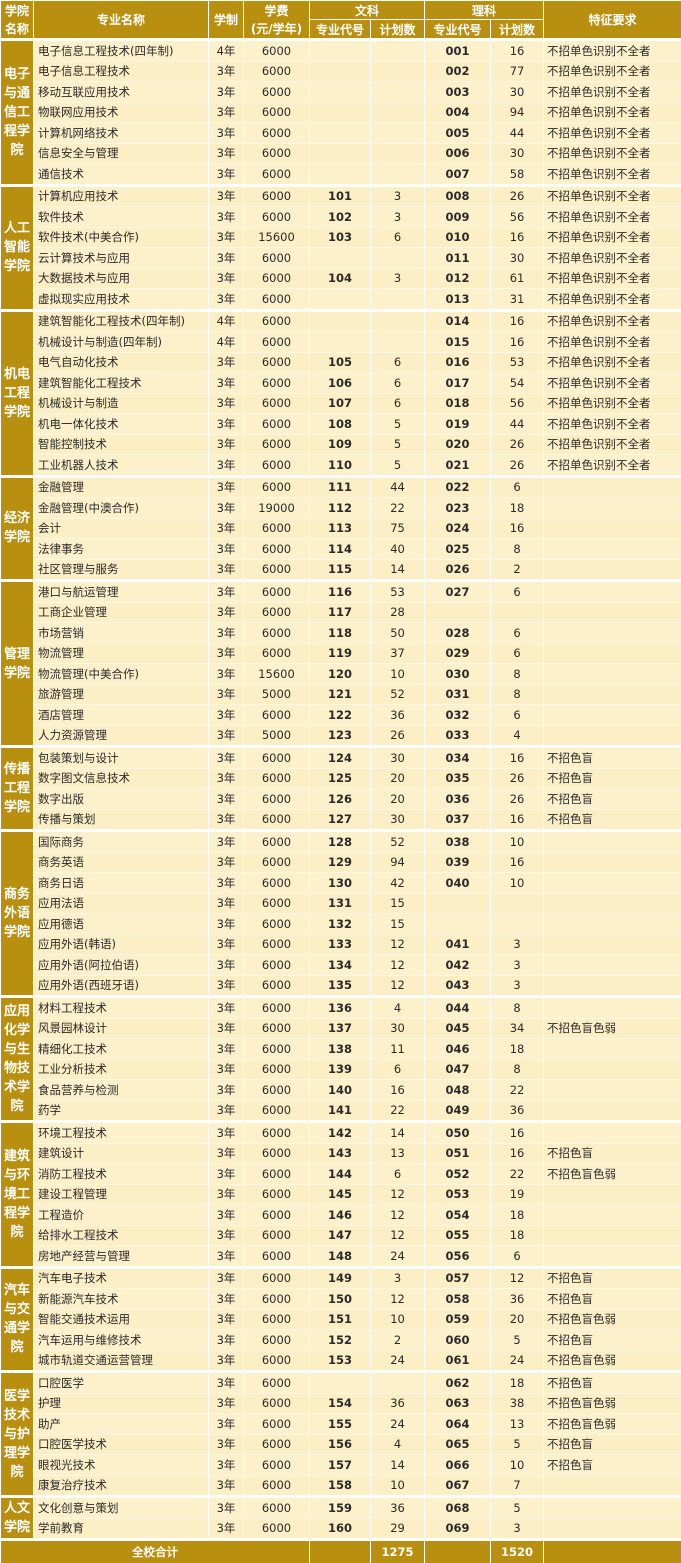 The width and height of the screenshot is (681, 1563). I want to click on li-code: 028, so click(458, 633).